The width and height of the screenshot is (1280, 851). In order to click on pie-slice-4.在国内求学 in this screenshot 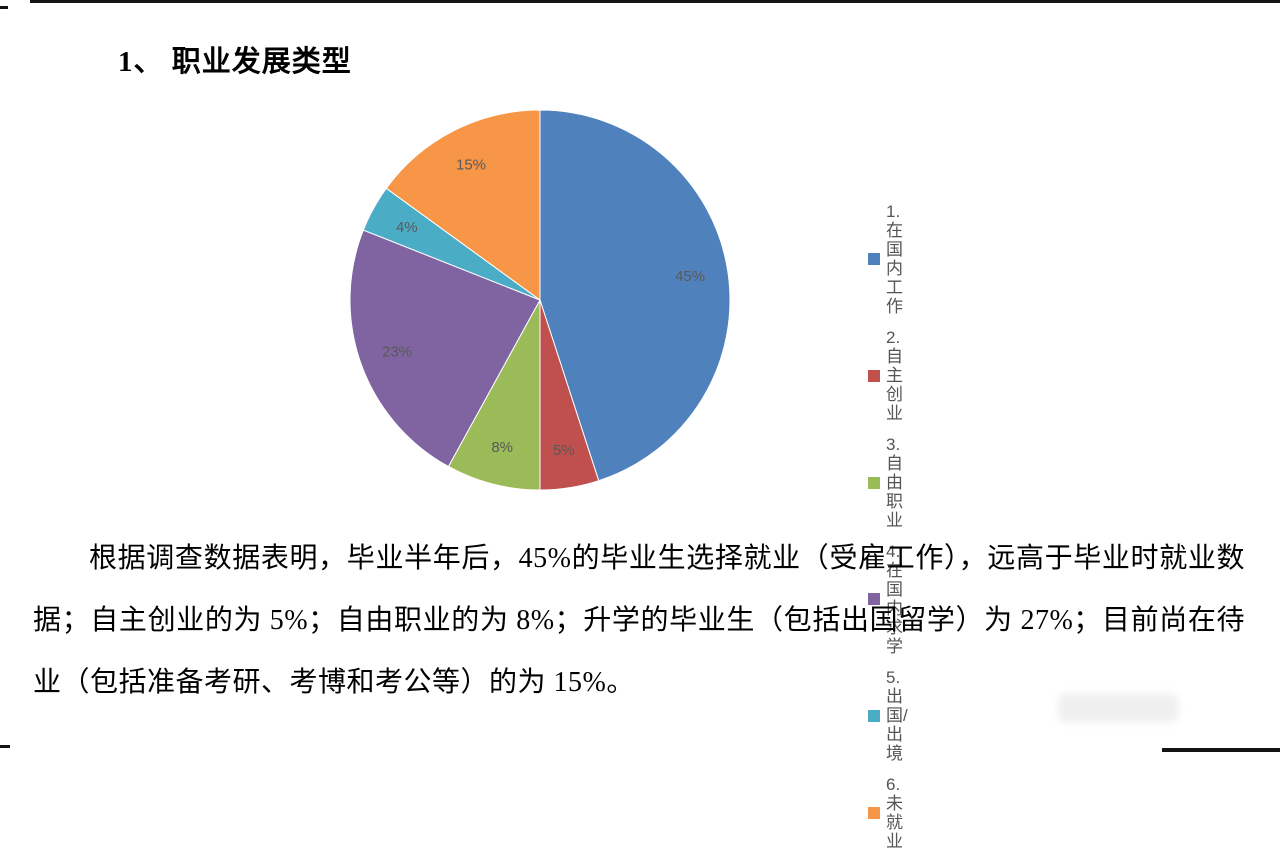, I will do `click(445, 348)`.